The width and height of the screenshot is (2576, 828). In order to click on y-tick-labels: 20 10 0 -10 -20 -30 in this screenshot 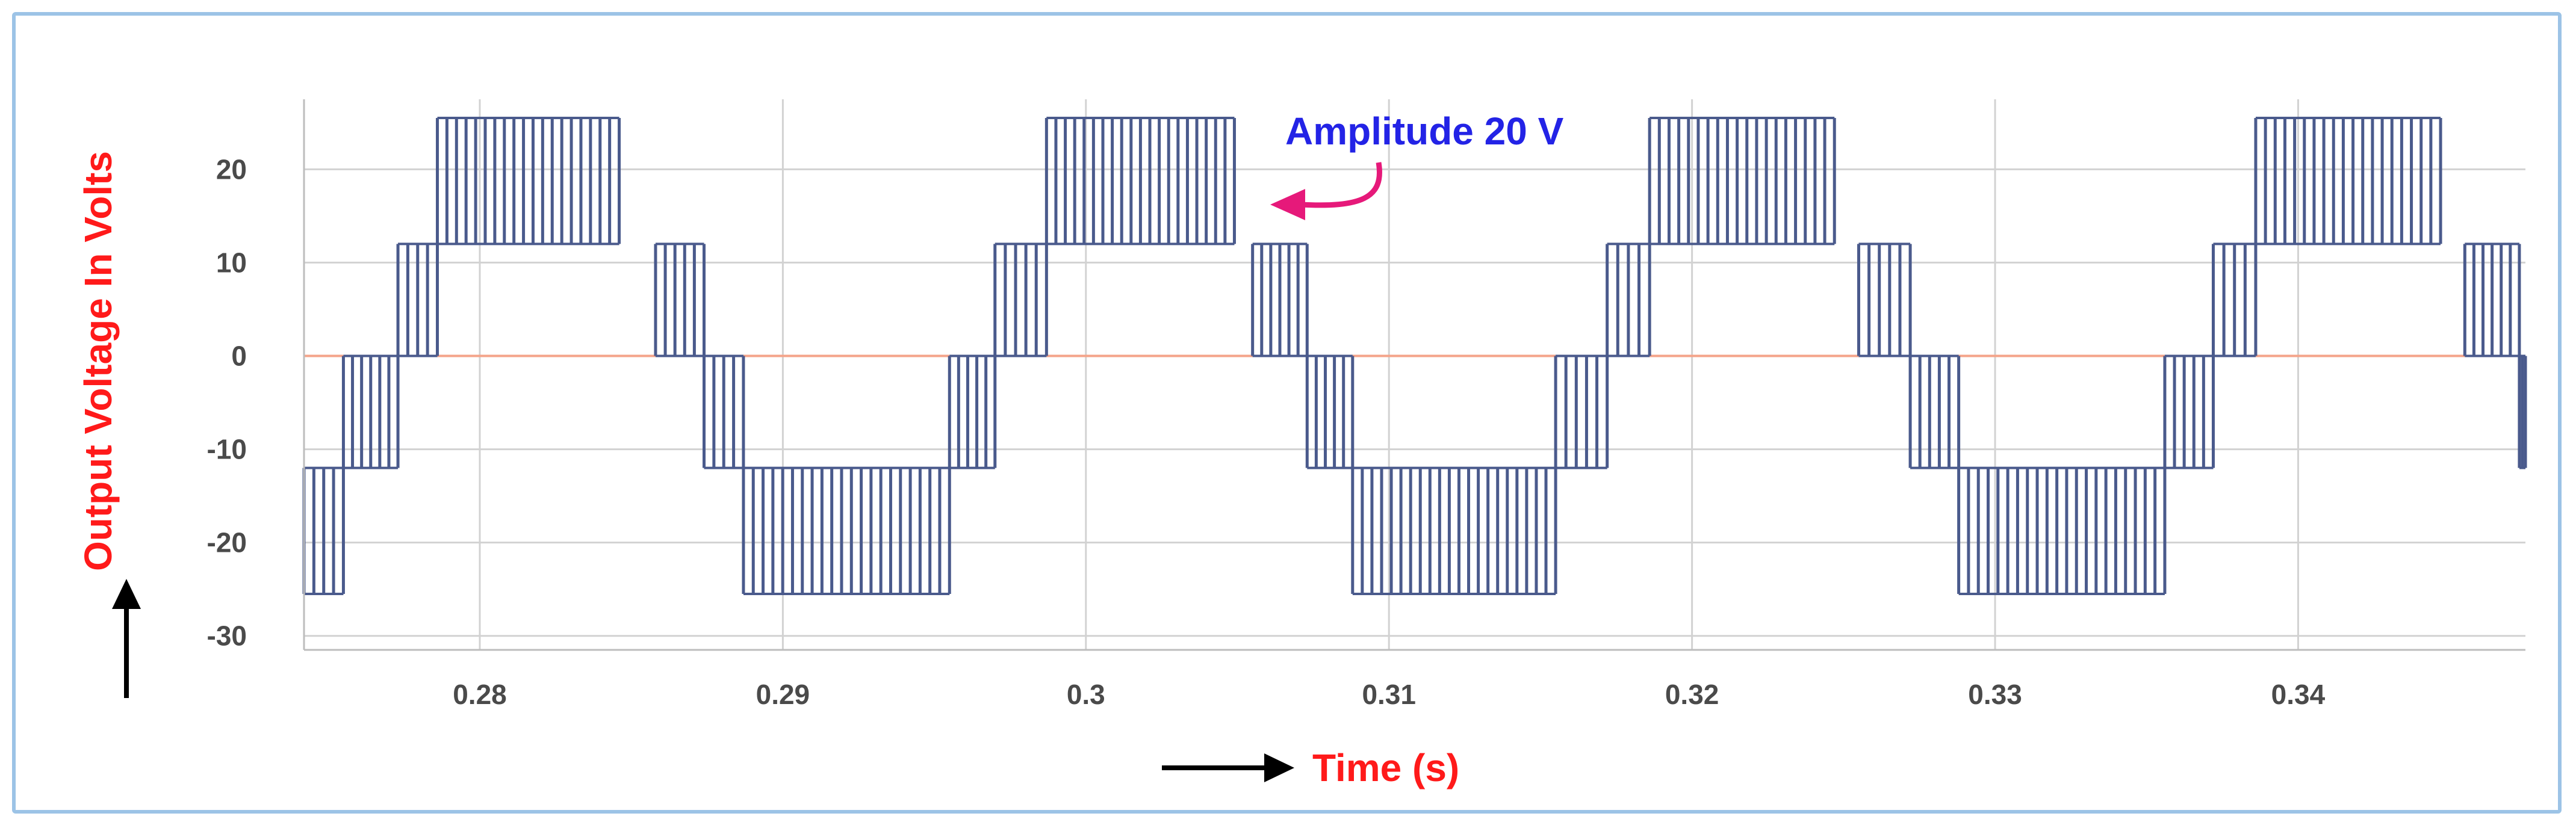, I will do `click(227, 402)`.